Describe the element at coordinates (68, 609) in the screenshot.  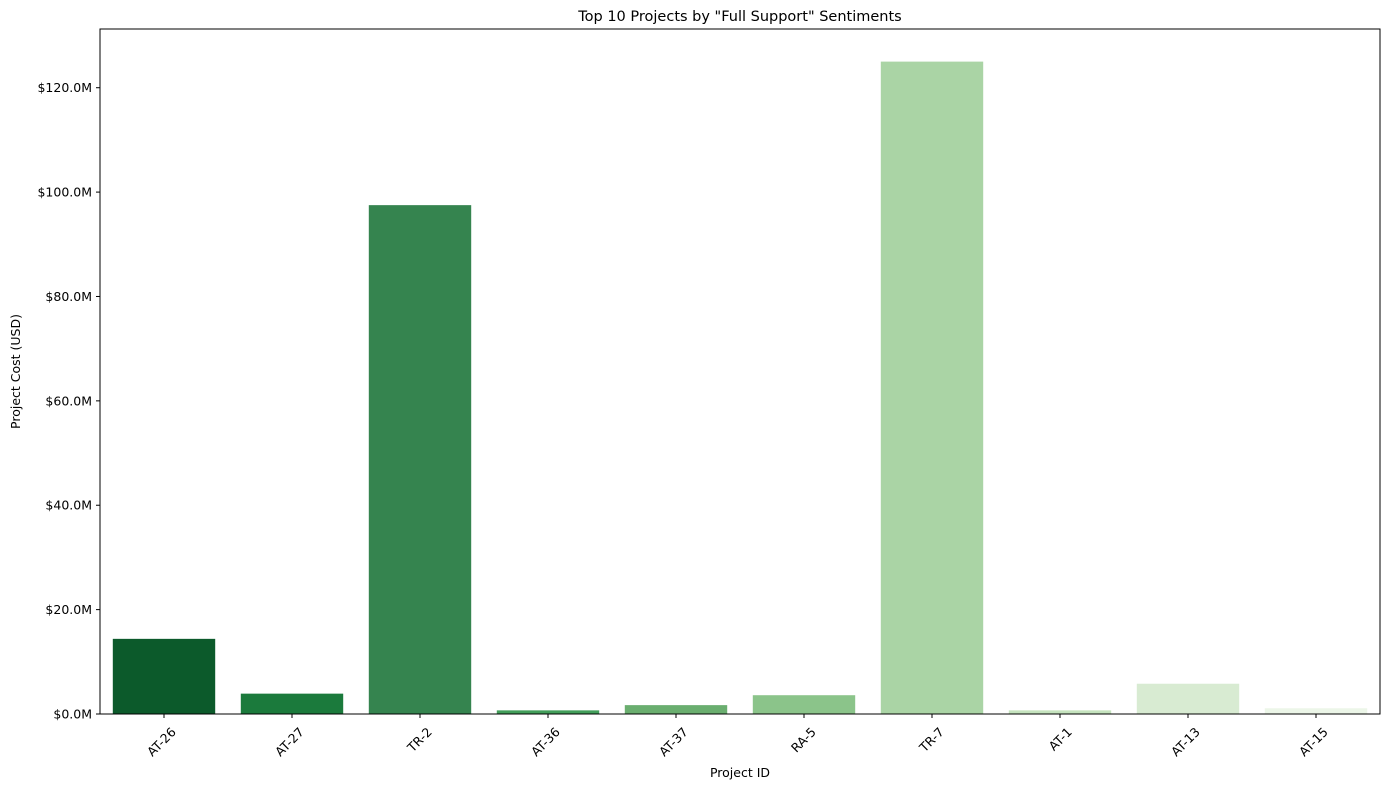
I see `y-tick-label: $20.0M` at that location.